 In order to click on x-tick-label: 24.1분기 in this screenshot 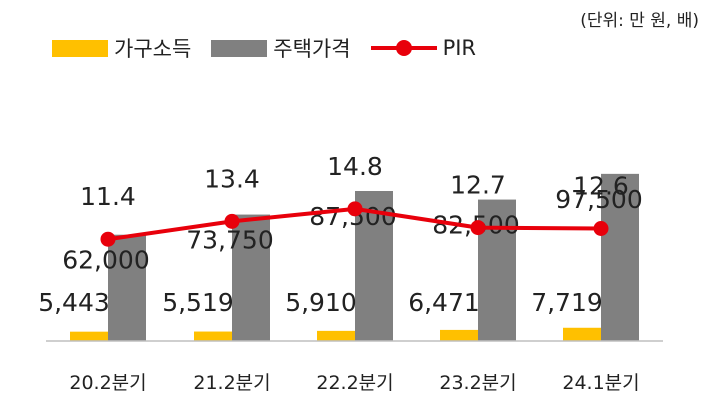, I will do `click(600, 383)`.